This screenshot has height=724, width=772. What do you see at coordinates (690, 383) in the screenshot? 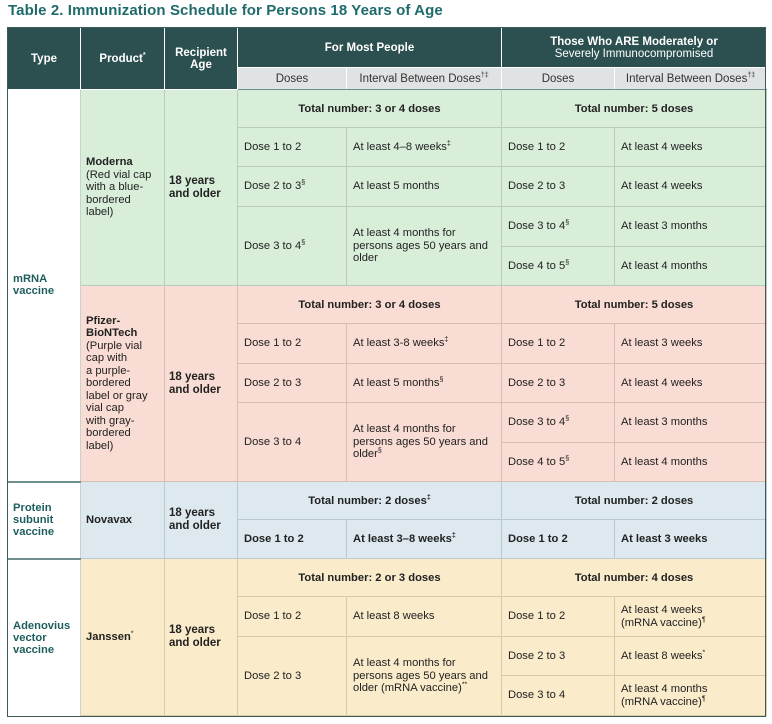
I see `pfizer-immuno-interval-2-3: At least 4 weeks` at bounding box center [690, 383].